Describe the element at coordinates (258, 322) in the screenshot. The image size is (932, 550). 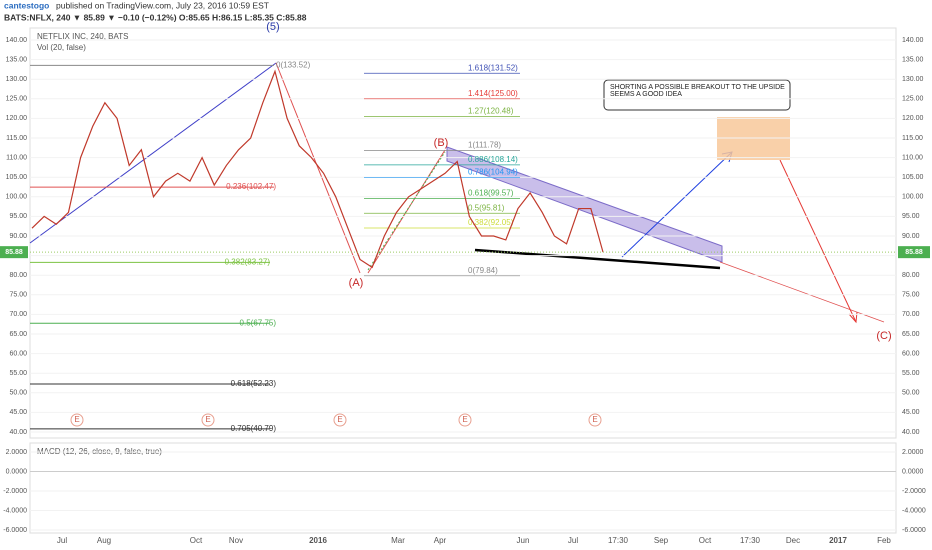
I see `fib-label: 0.5(67.75)` at that location.